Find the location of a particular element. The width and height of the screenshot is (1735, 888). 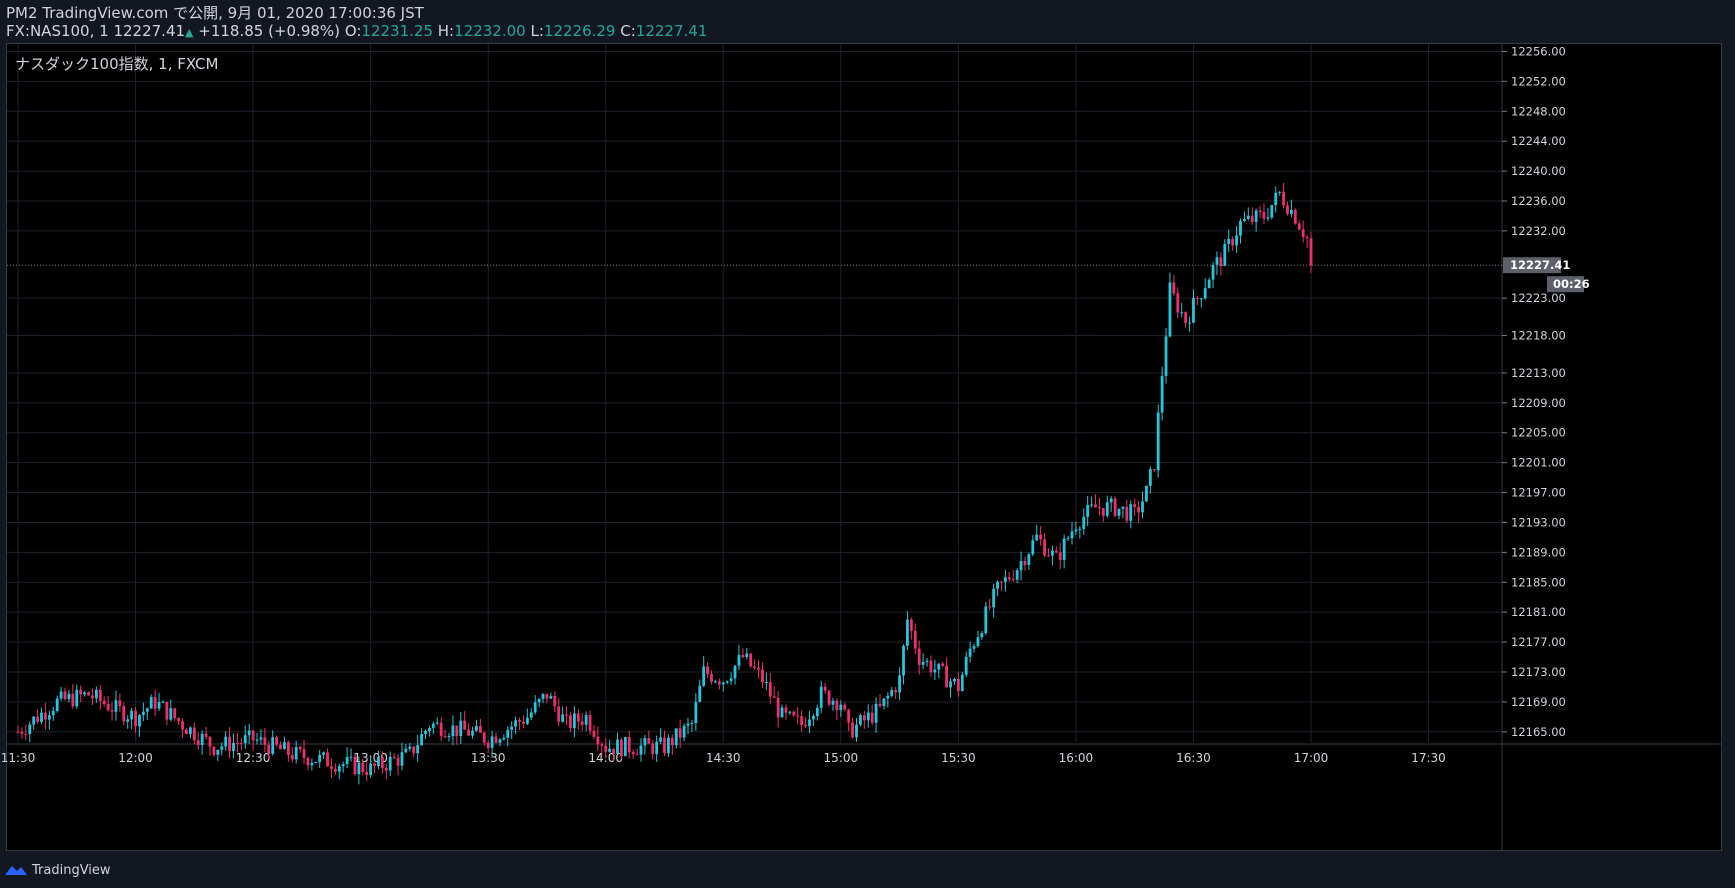

price-tick-label: 12232.00 is located at coordinates (1538, 231).